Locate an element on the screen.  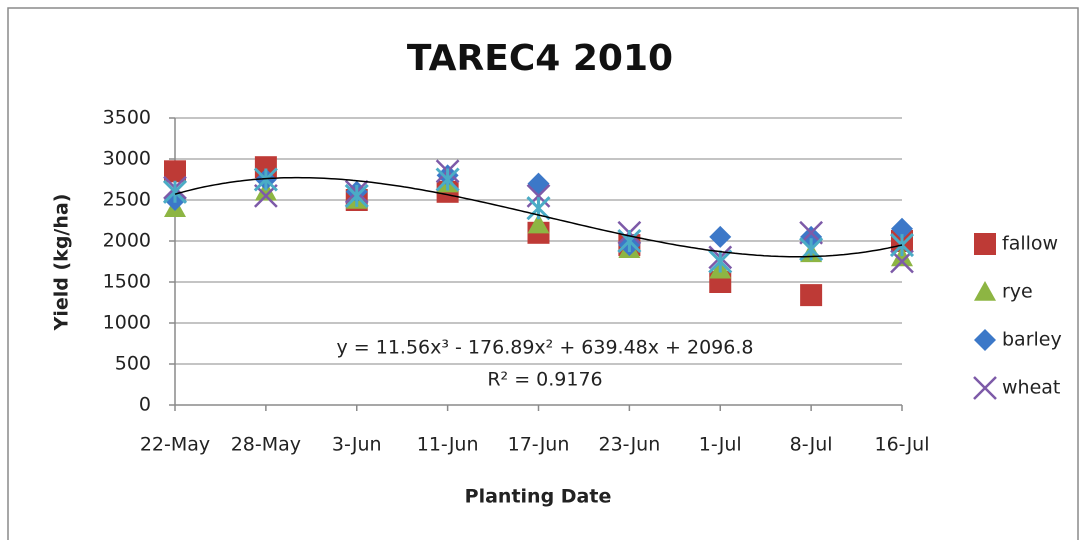
x-tick-label: 22-May is located at coordinates (175, 445).